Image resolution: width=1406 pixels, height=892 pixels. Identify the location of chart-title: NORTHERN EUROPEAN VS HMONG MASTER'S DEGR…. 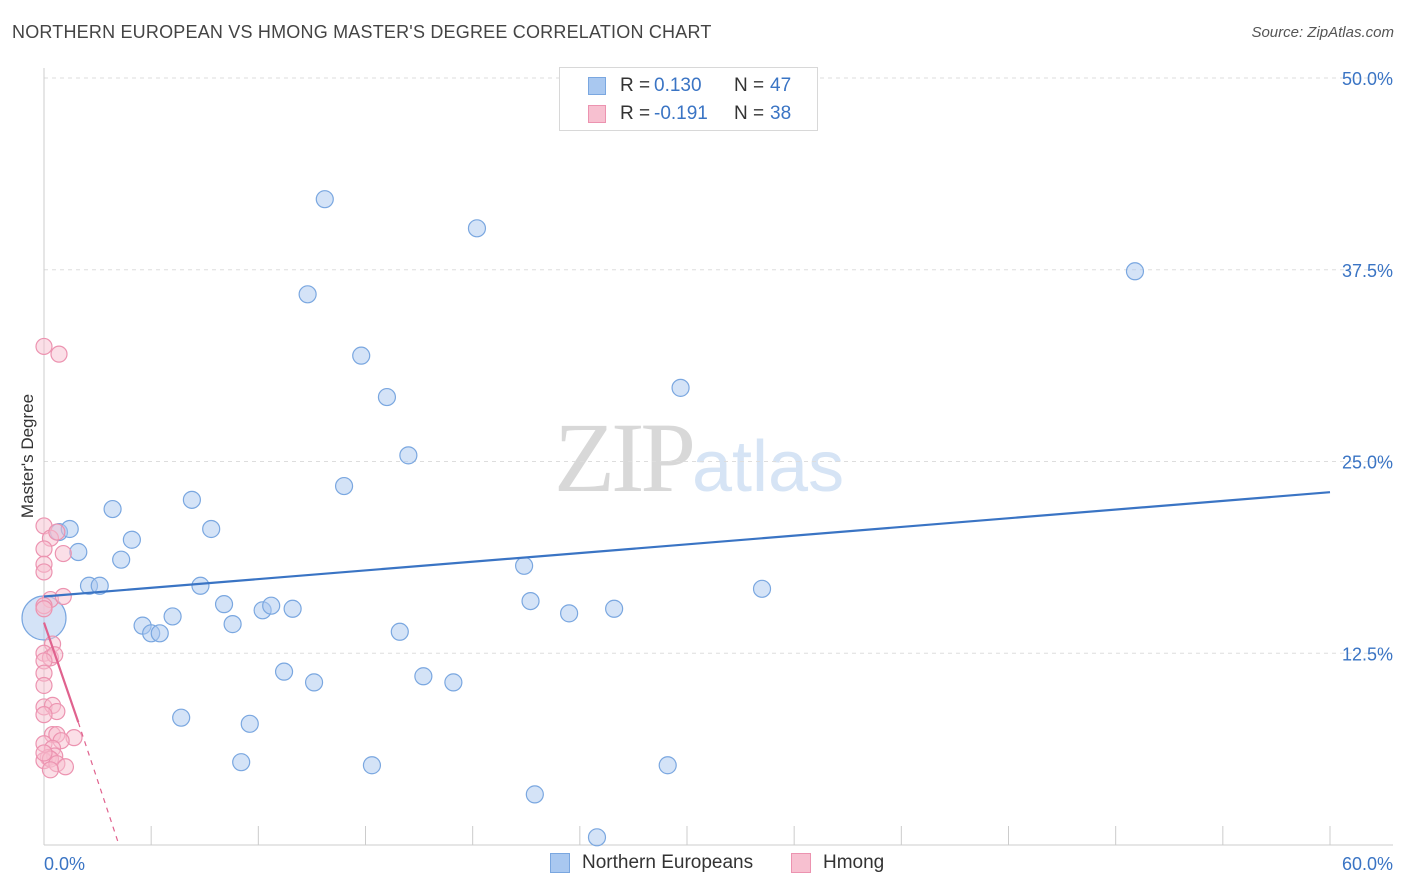
(362, 32).